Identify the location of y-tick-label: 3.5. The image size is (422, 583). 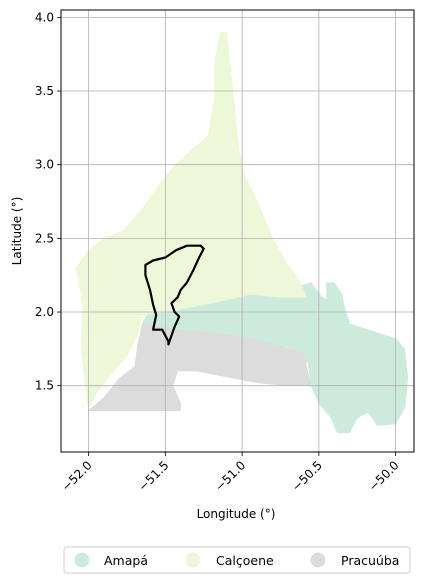
(44, 91).